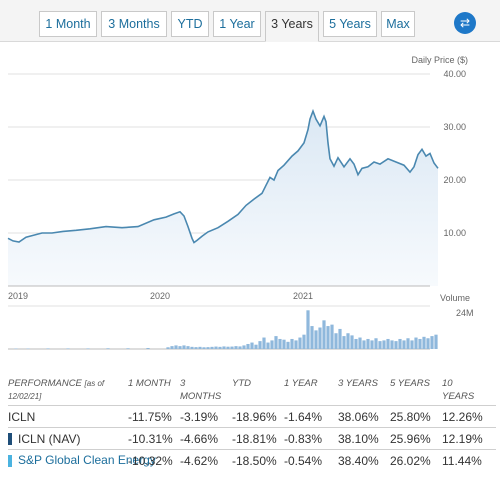 The width and height of the screenshot is (500, 489). I want to click on series-color-swatch, so click(10, 439).